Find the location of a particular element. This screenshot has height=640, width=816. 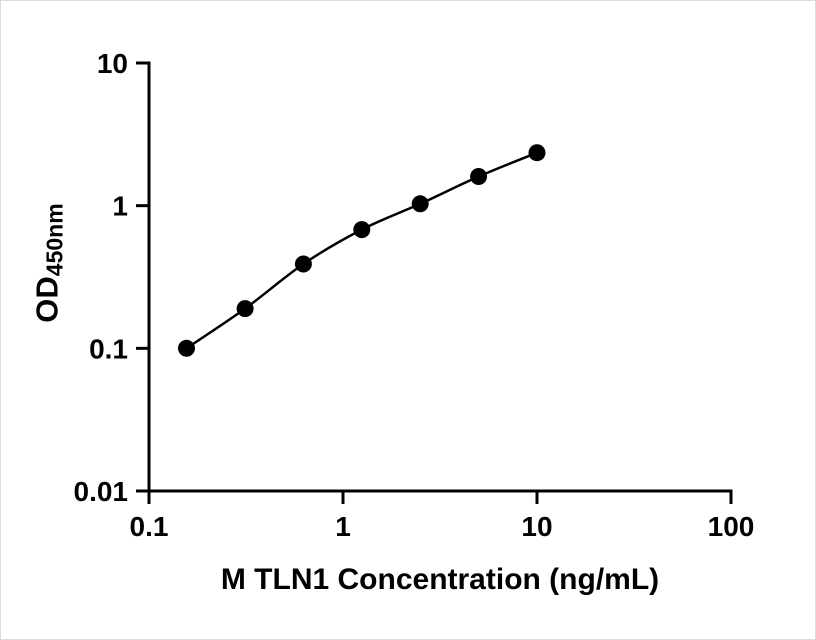

x-tick-label: 100 is located at coordinates (731, 526).